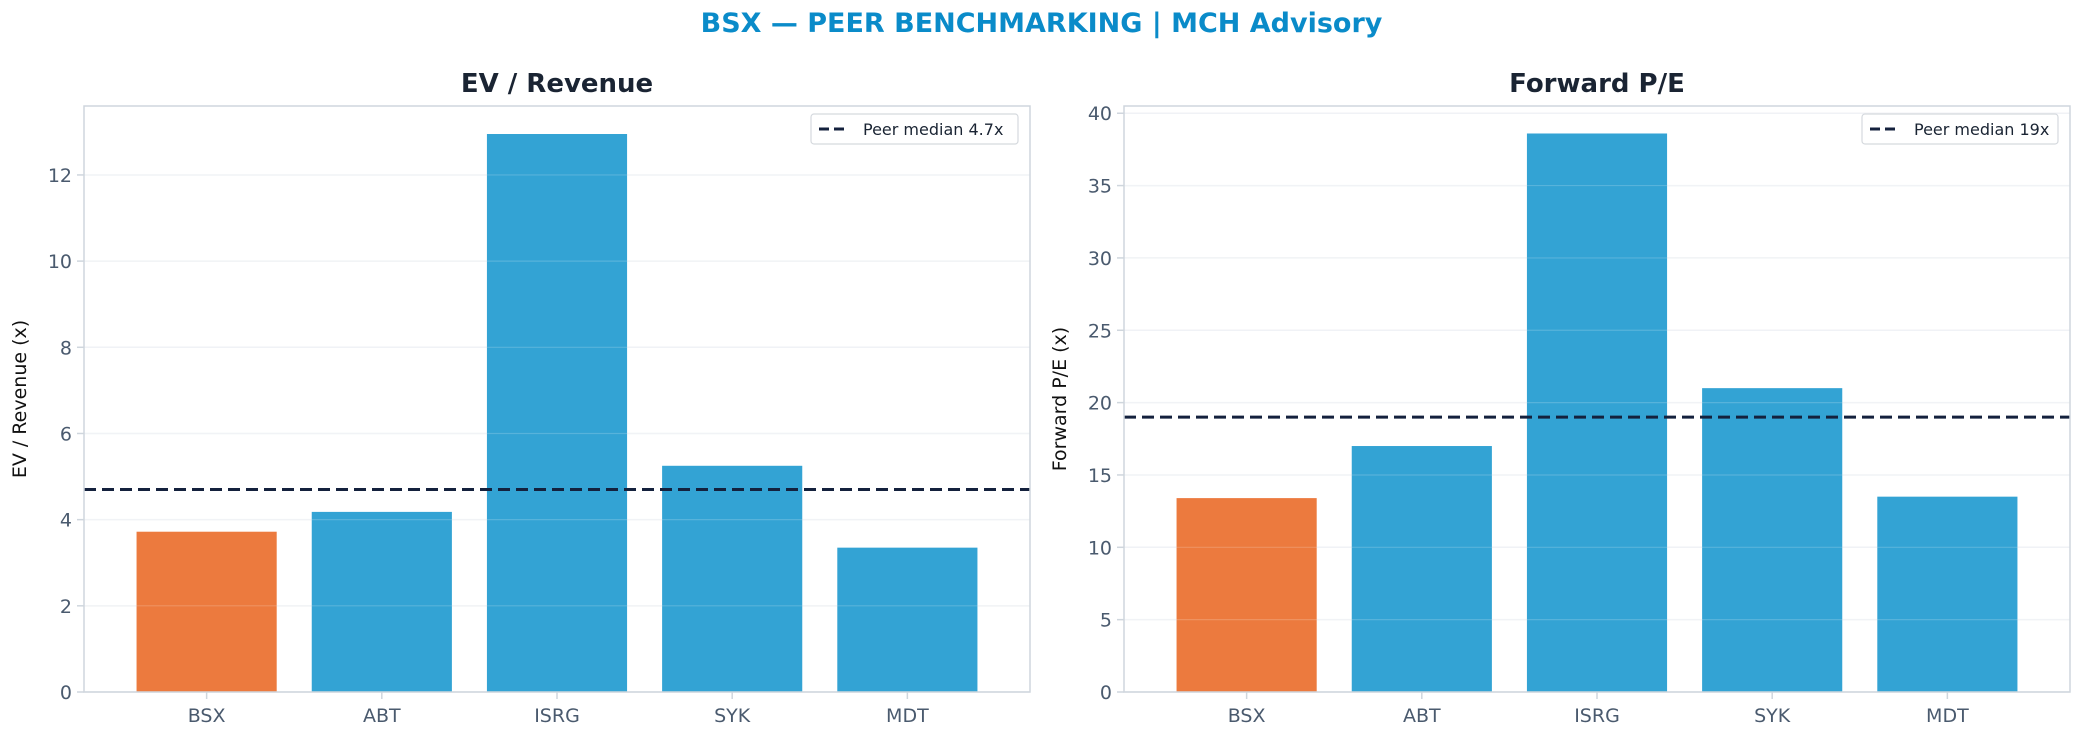 Image resolution: width=2083 pixels, height=742 pixels. What do you see at coordinates (1060, 399) in the screenshot?
I see `y-axis-label: Forward P/E (x)` at bounding box center [1060, 399].